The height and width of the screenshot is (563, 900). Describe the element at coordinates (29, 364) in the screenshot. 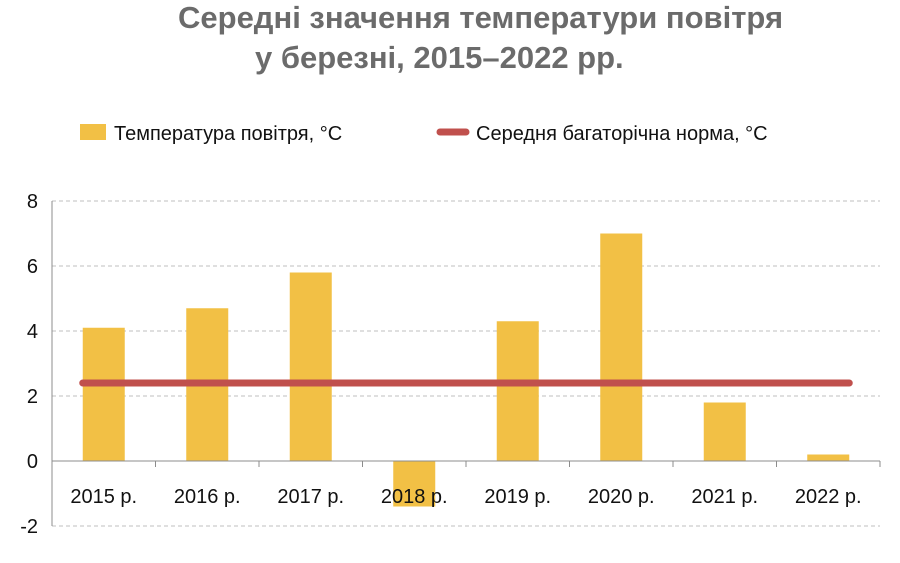

I see `y-tick-labels: -2 0 2 4 6 8` at that location.